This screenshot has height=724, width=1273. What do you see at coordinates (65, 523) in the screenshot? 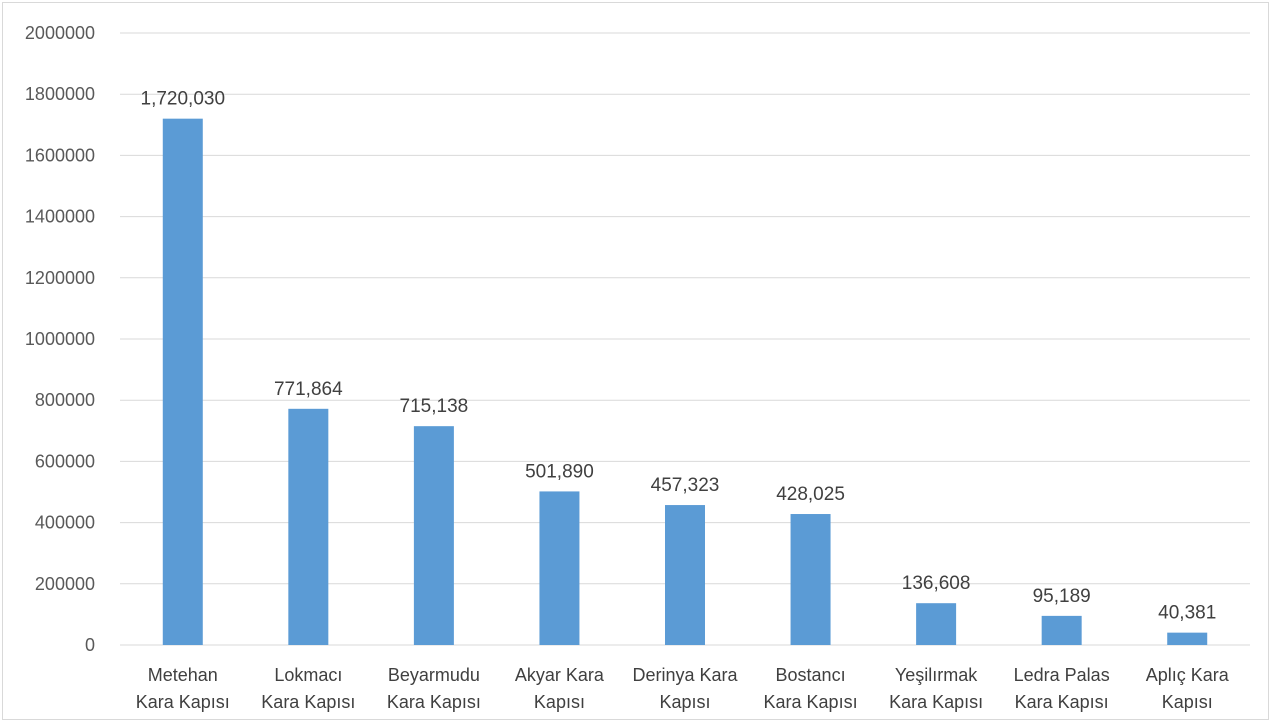
I see `y-tick-label: 400000` at bounding box center [65, 523].